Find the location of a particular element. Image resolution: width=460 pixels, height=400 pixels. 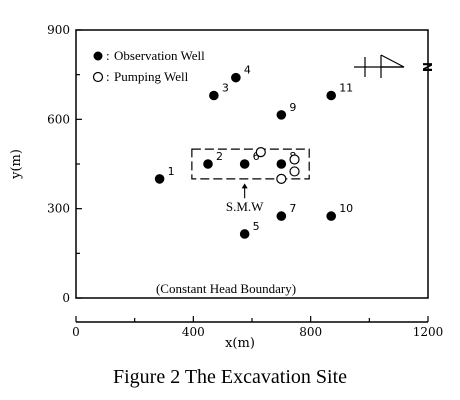

observation-well-label: 11 is located at coordinates (346, 88).